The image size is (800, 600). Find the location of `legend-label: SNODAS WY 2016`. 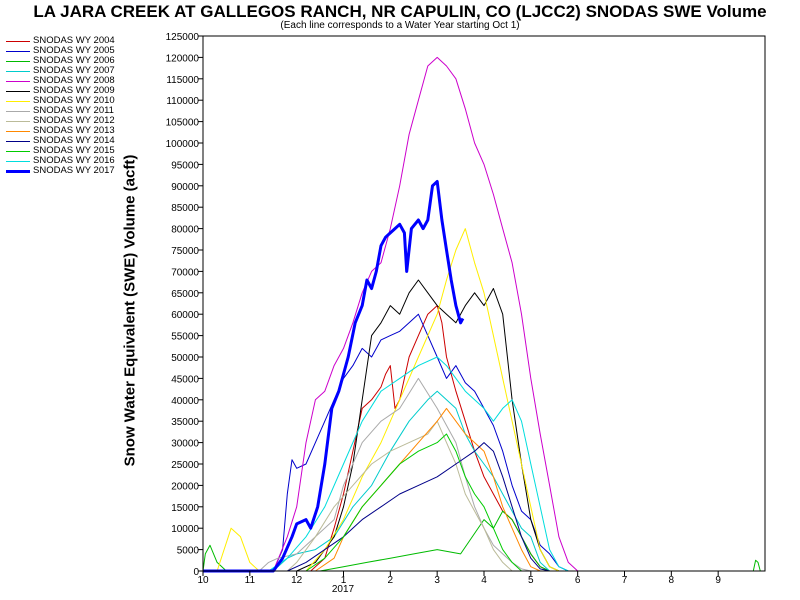

legend-label: SNODAS WY 2016 is located at coordinates (74, 160).